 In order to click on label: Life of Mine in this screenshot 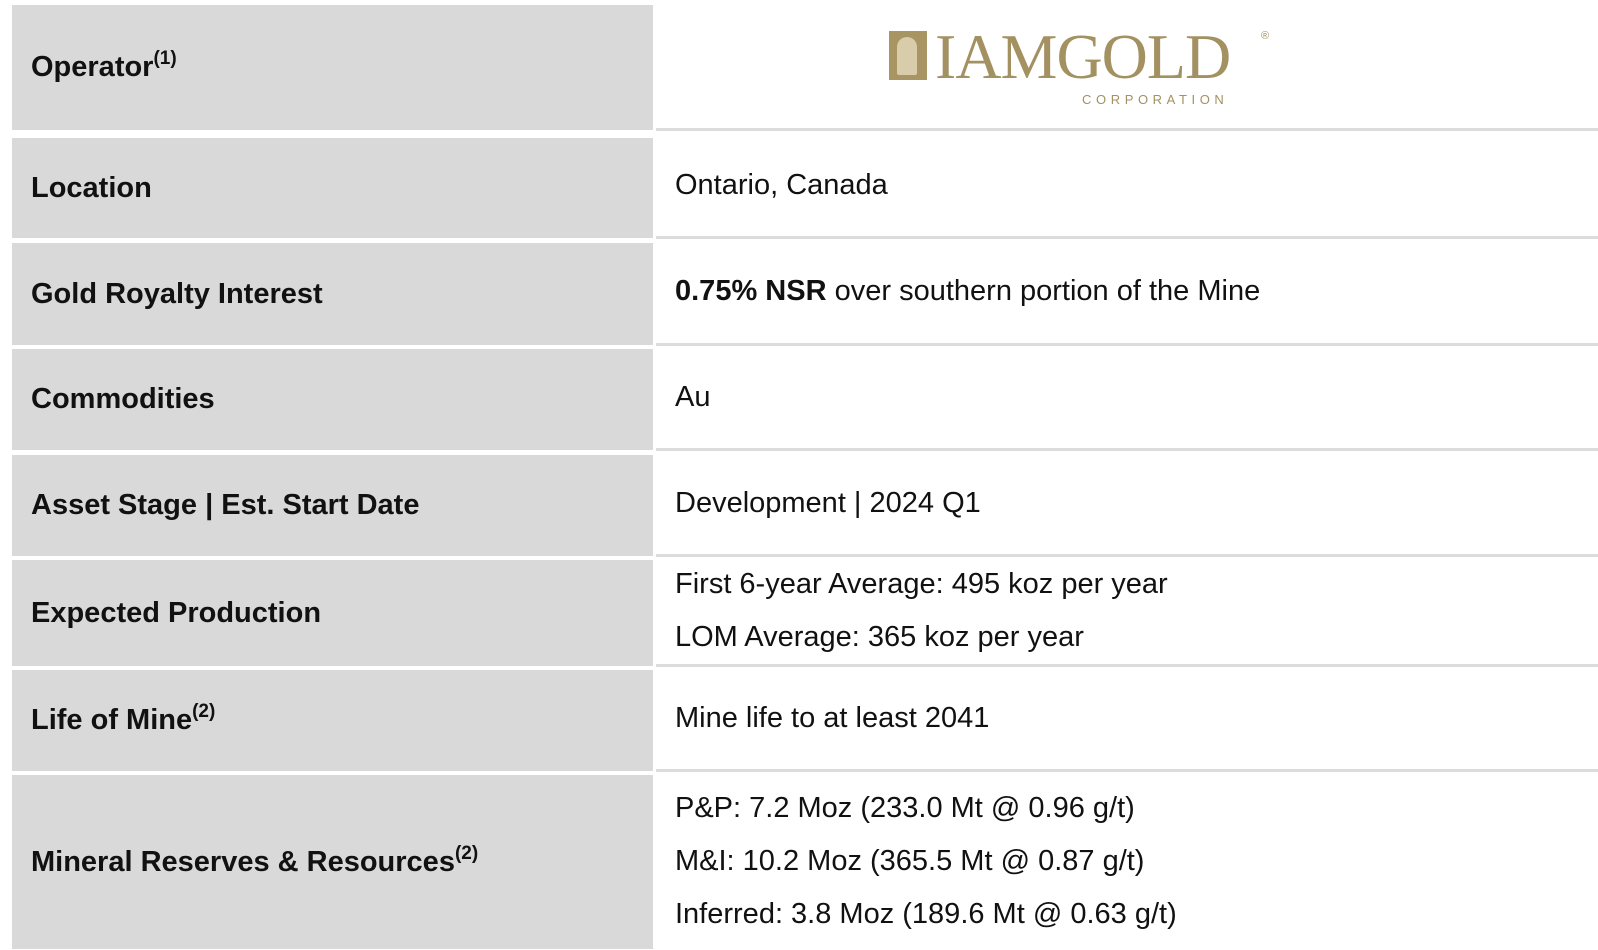, I will do `click(112, 720)`.